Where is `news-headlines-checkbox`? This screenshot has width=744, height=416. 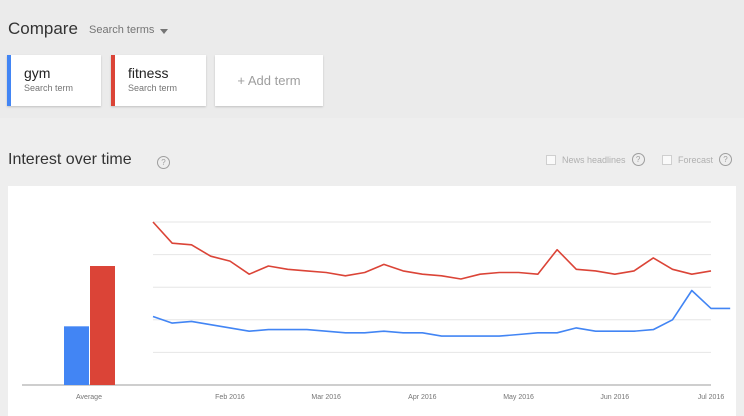
news-headlines-checkbox is located at coordinates (551, 159).